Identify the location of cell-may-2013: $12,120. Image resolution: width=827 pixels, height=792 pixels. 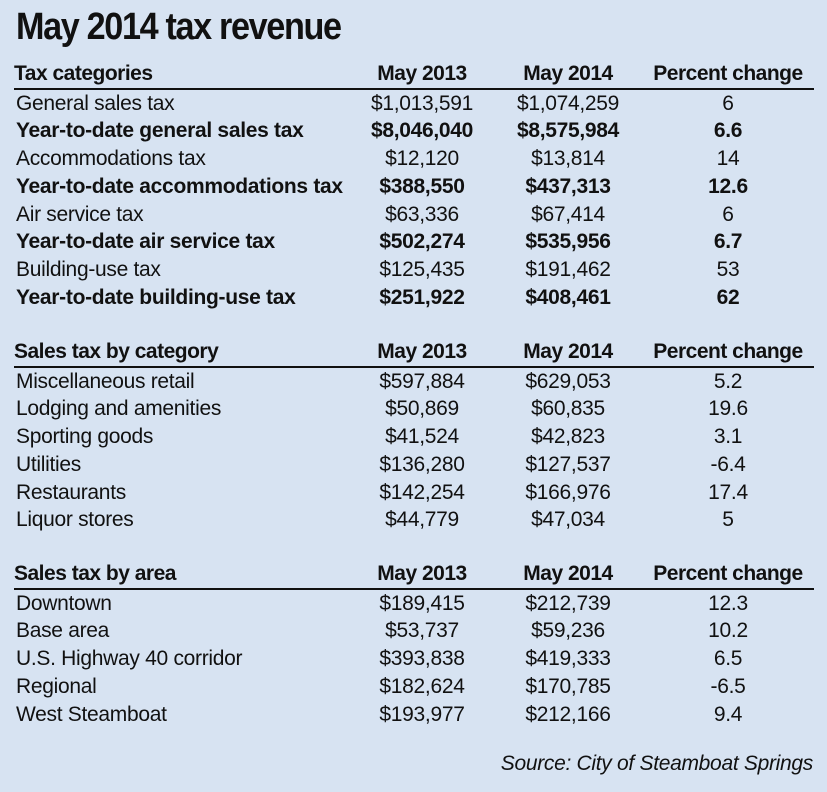
(422, 159).